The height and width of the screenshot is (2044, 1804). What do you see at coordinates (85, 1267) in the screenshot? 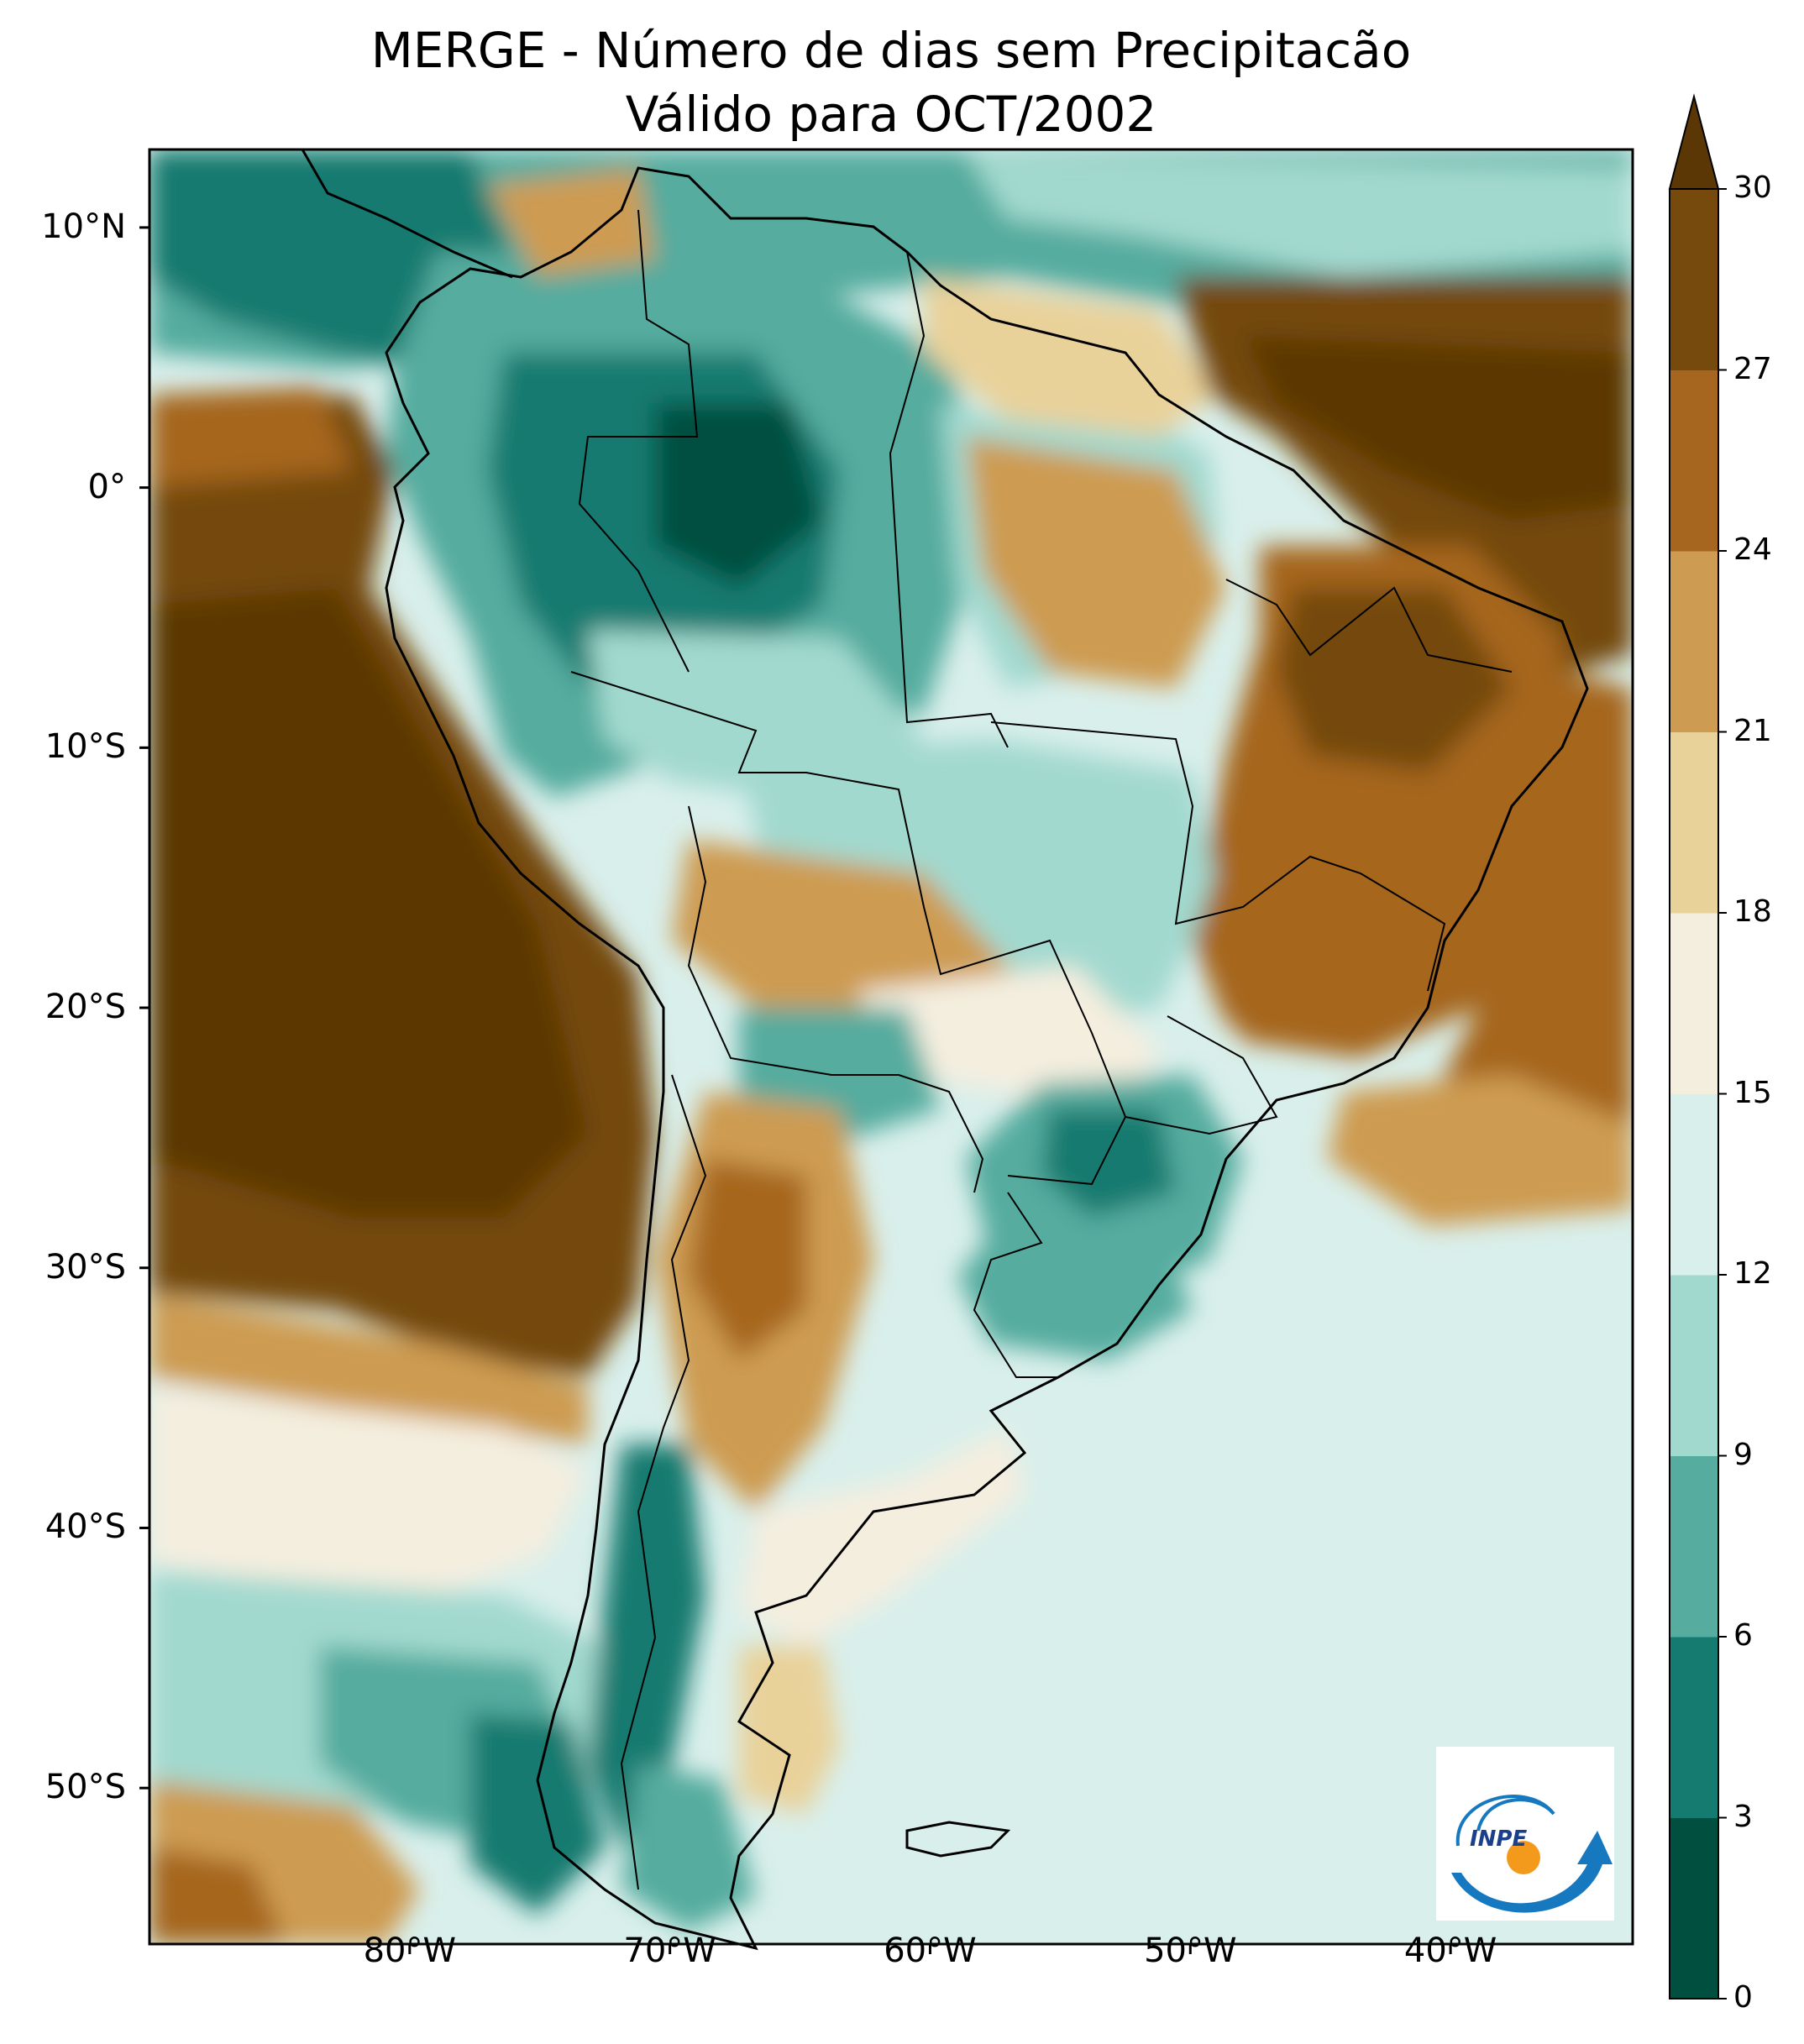
I see `lat-tick-label: 30°S` at bounding box center [85, 1267].